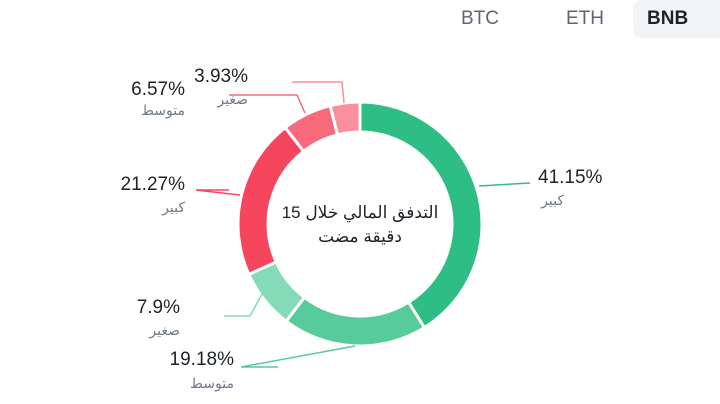 Image resolution: width=720 pixels, height=404 pixels. Describe the element at coordinates (360, 236) in the screenshot. I see `center-title-line-2: دقيقة مضت` at that location.